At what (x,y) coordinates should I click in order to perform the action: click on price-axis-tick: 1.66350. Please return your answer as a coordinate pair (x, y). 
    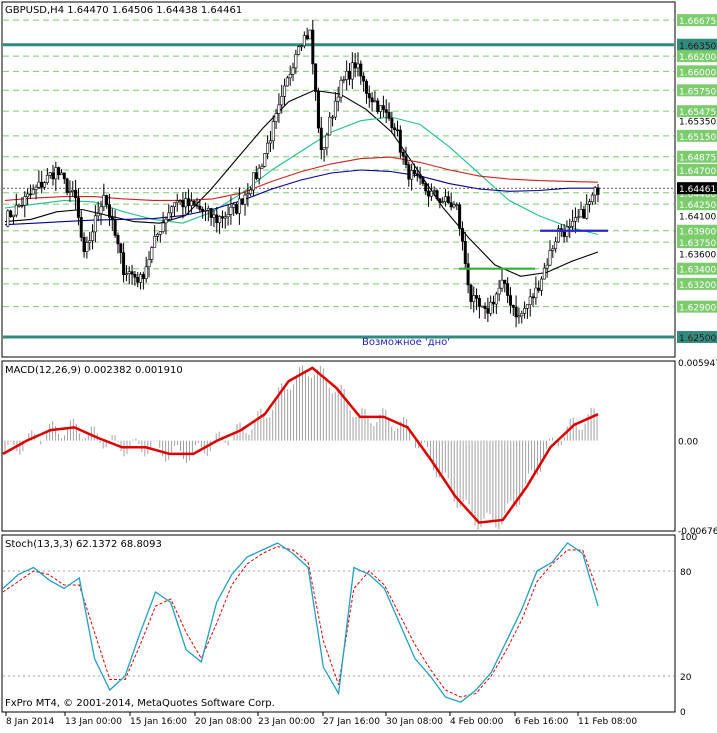
    Looking at the image, I should click on (697, 47).